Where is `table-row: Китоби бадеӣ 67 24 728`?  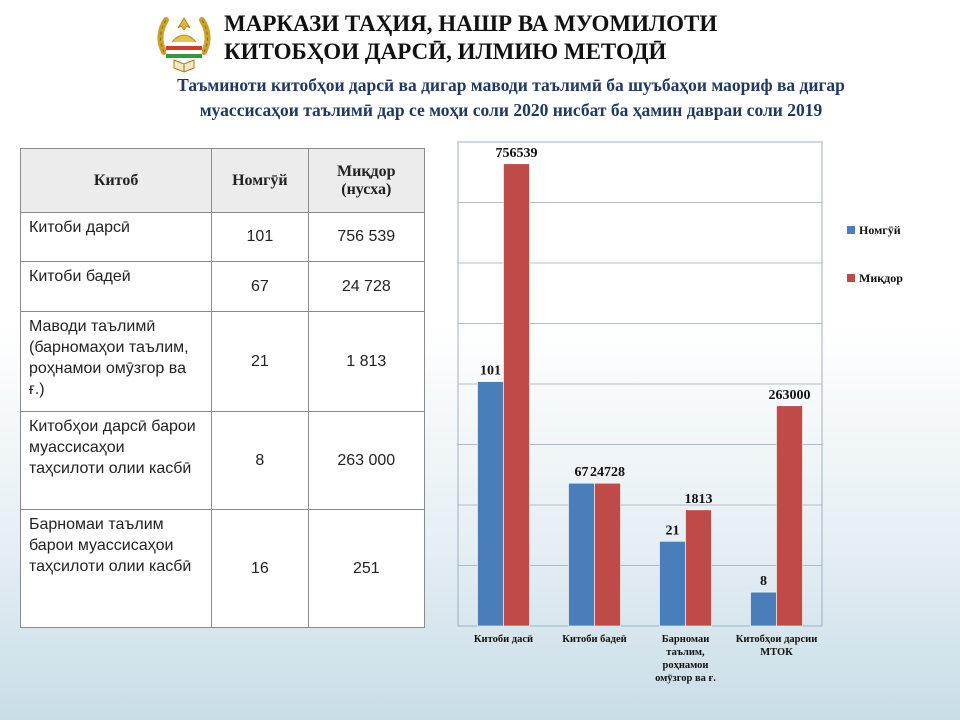
table-row: Китоби бадеӣ 67 24 728 is located at coordinates (222, 286).